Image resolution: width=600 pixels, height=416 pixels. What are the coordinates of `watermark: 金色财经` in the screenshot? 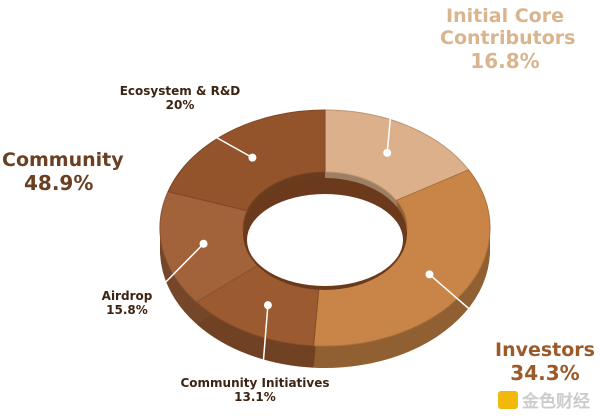 It's located at (544, 399).